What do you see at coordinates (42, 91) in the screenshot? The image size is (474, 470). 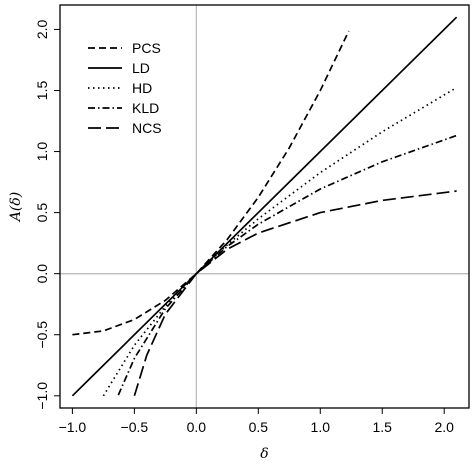 I see `y-tick-label: 1.5` at bounding box center [42, 91].